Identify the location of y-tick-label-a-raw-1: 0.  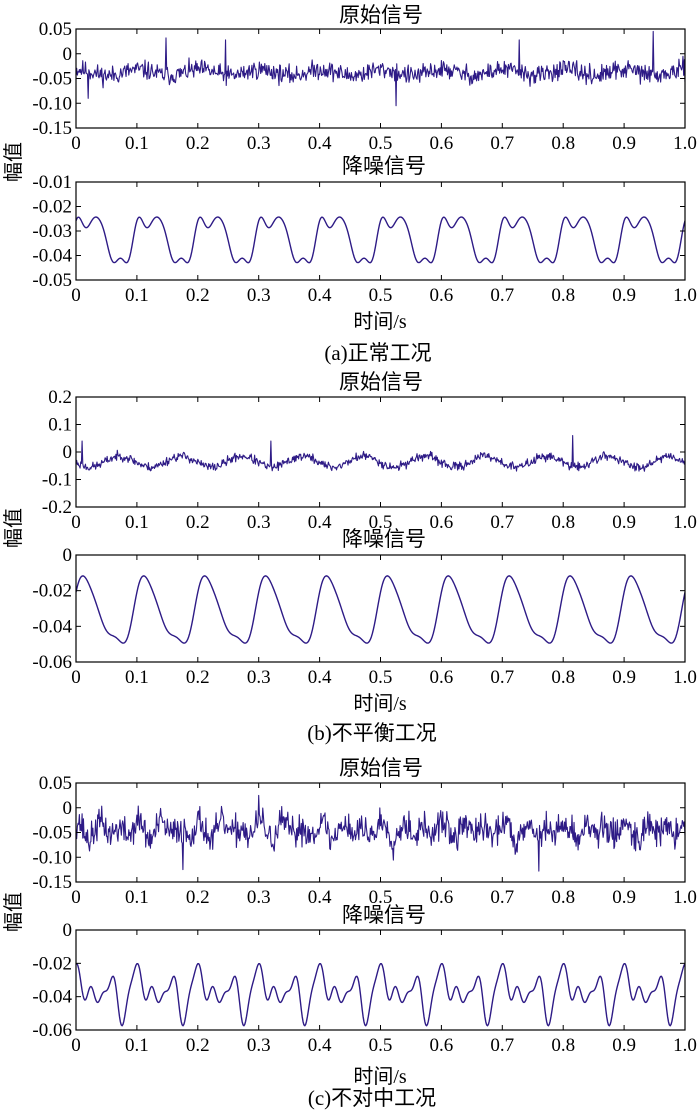
(68, 54).